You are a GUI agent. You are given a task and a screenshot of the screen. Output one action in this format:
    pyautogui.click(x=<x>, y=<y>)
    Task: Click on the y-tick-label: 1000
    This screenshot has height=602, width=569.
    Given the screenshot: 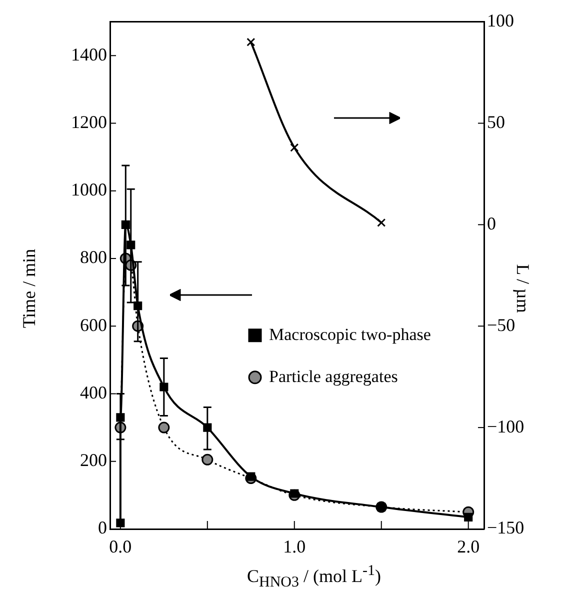 What is the action you would take?
    pyautogui.click(x=89, y=190)
    